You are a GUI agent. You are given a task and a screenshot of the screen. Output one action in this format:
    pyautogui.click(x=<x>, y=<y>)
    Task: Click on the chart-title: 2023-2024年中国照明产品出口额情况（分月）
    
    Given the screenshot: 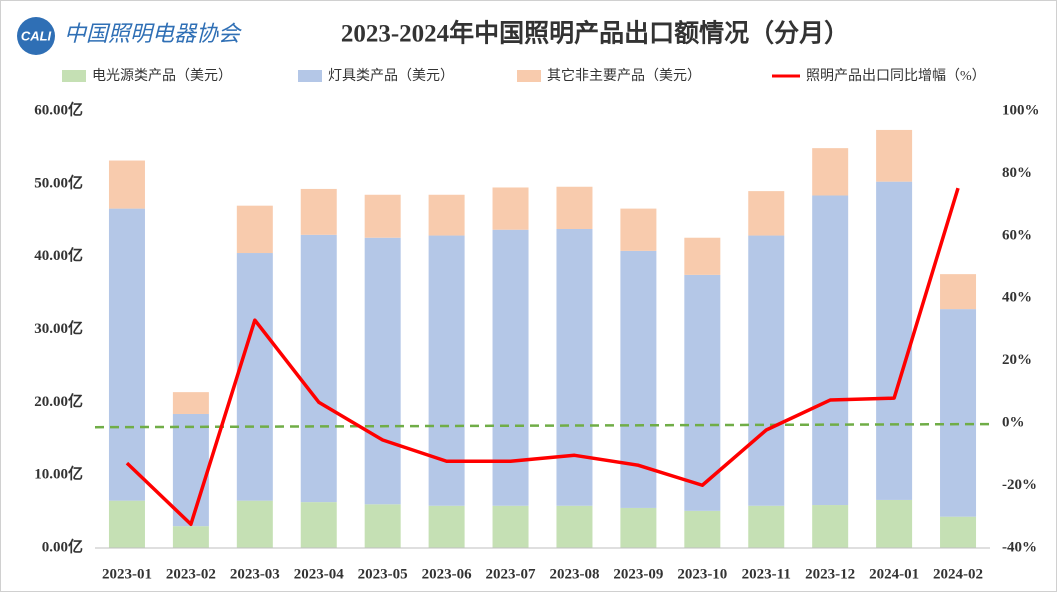 What is the action you would take?
    pyautogui.click(x=595, y=33)
    